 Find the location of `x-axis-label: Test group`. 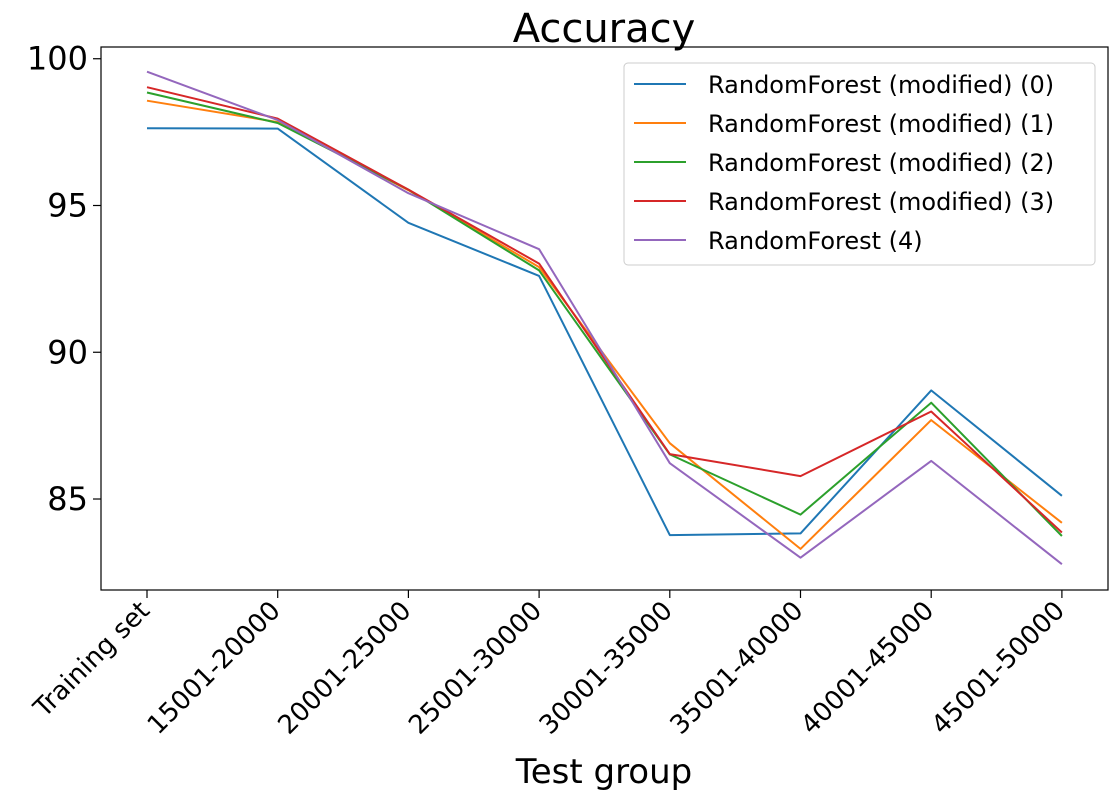

x-axis-label: Test group is located at coordinates (604, 772).